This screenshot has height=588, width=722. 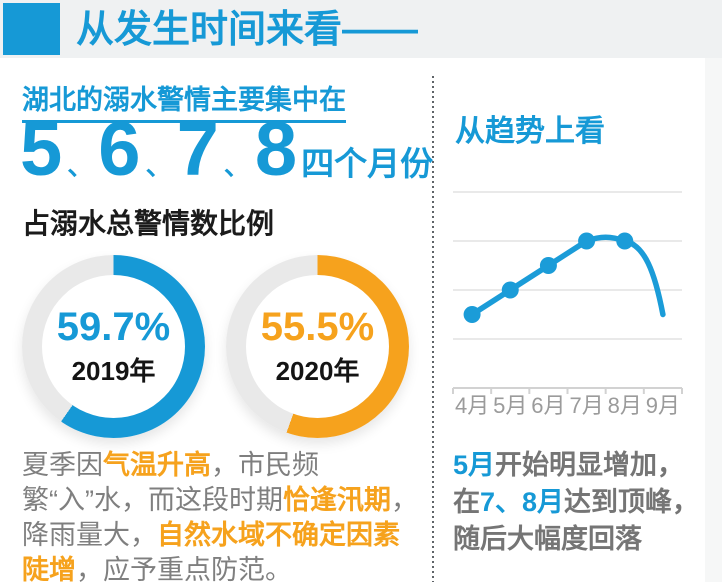 What do you see at coordinates (119, 149) in the screenshot?
I see `month-digit: 6` at bounding box center [119, 149].